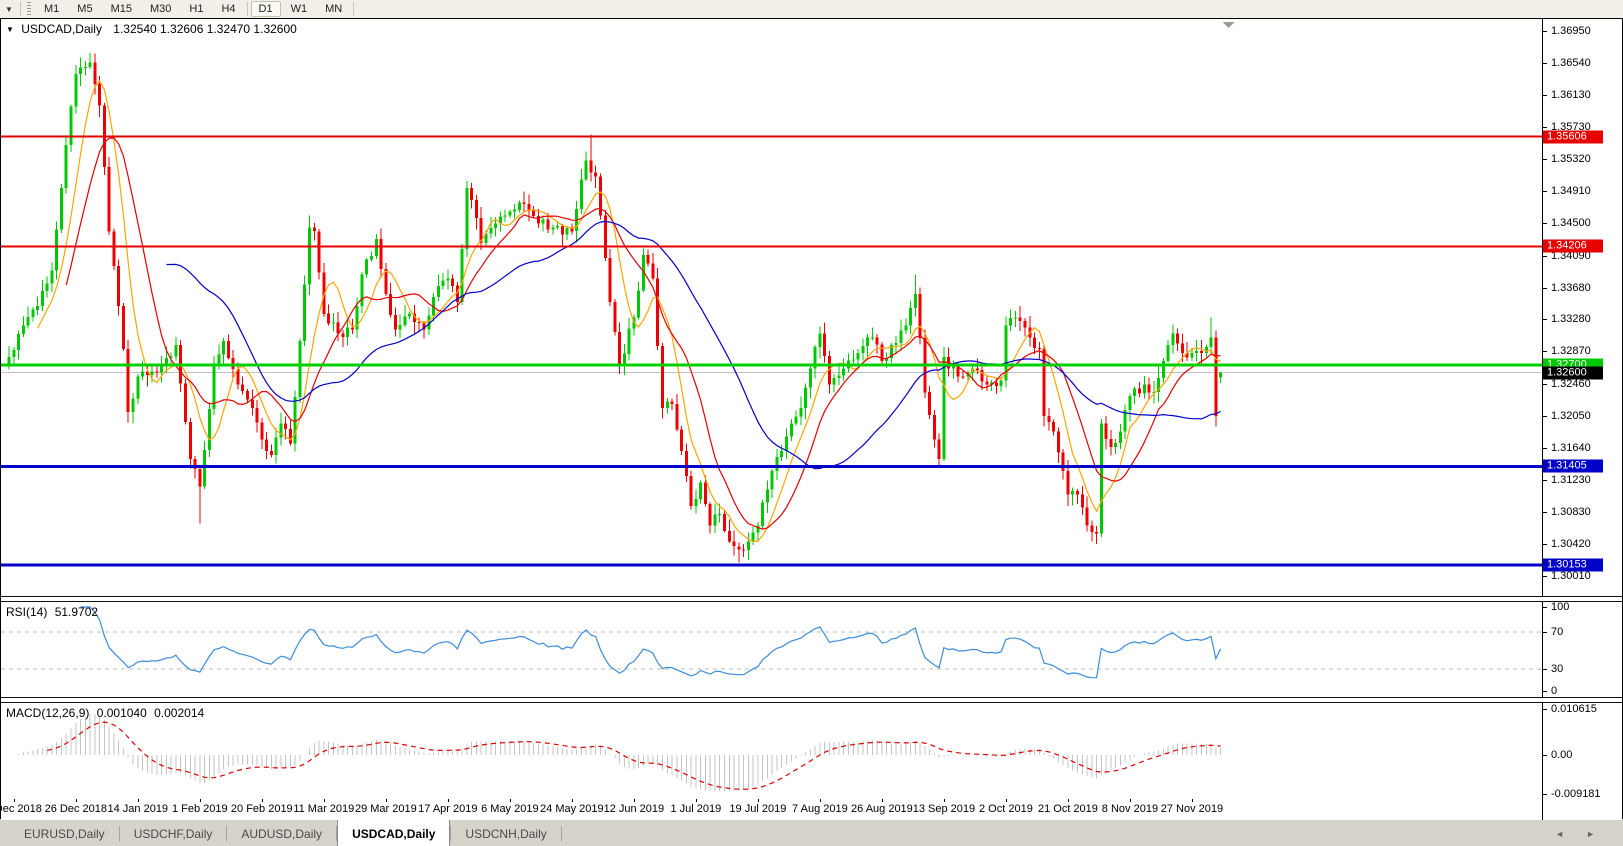 The image size is (1623, 846). Describe the element at coordinates (179, 713) in the screenshot. I see `macd-value-signal: 0.002014` at that location.